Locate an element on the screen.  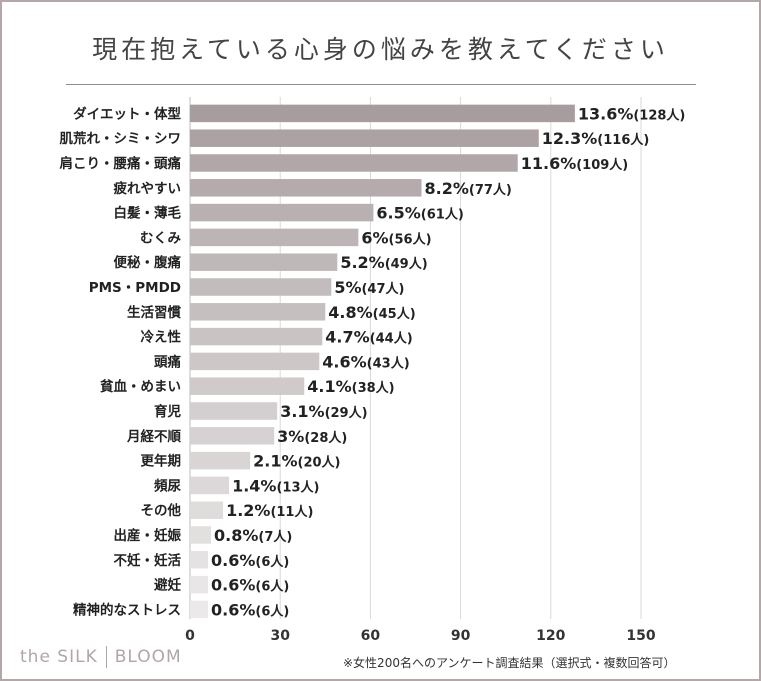
data-label-count: (13人) is located at coordinates (297, 487).